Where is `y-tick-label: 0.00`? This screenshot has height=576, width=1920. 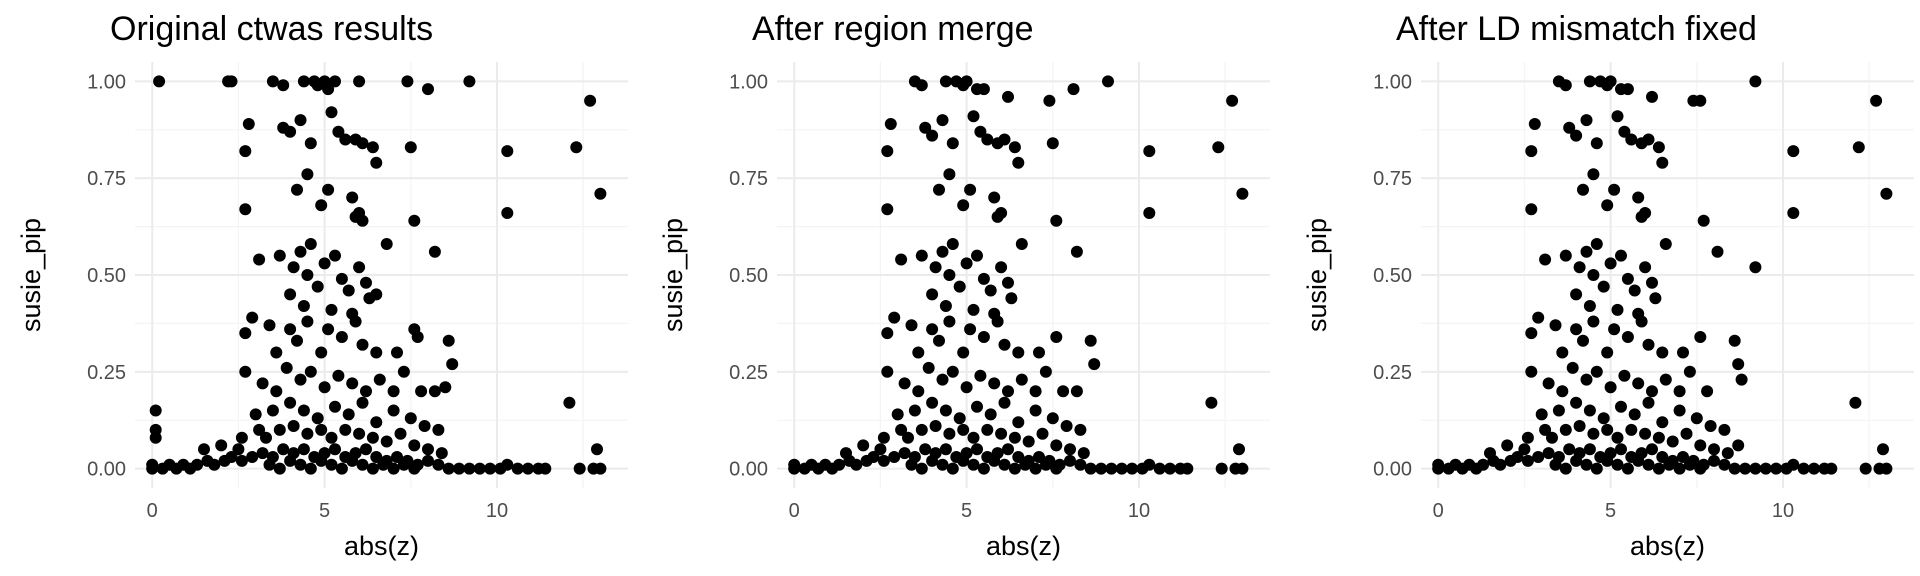 y-tick-label: 0.00 is located at coordinates (106, 470).